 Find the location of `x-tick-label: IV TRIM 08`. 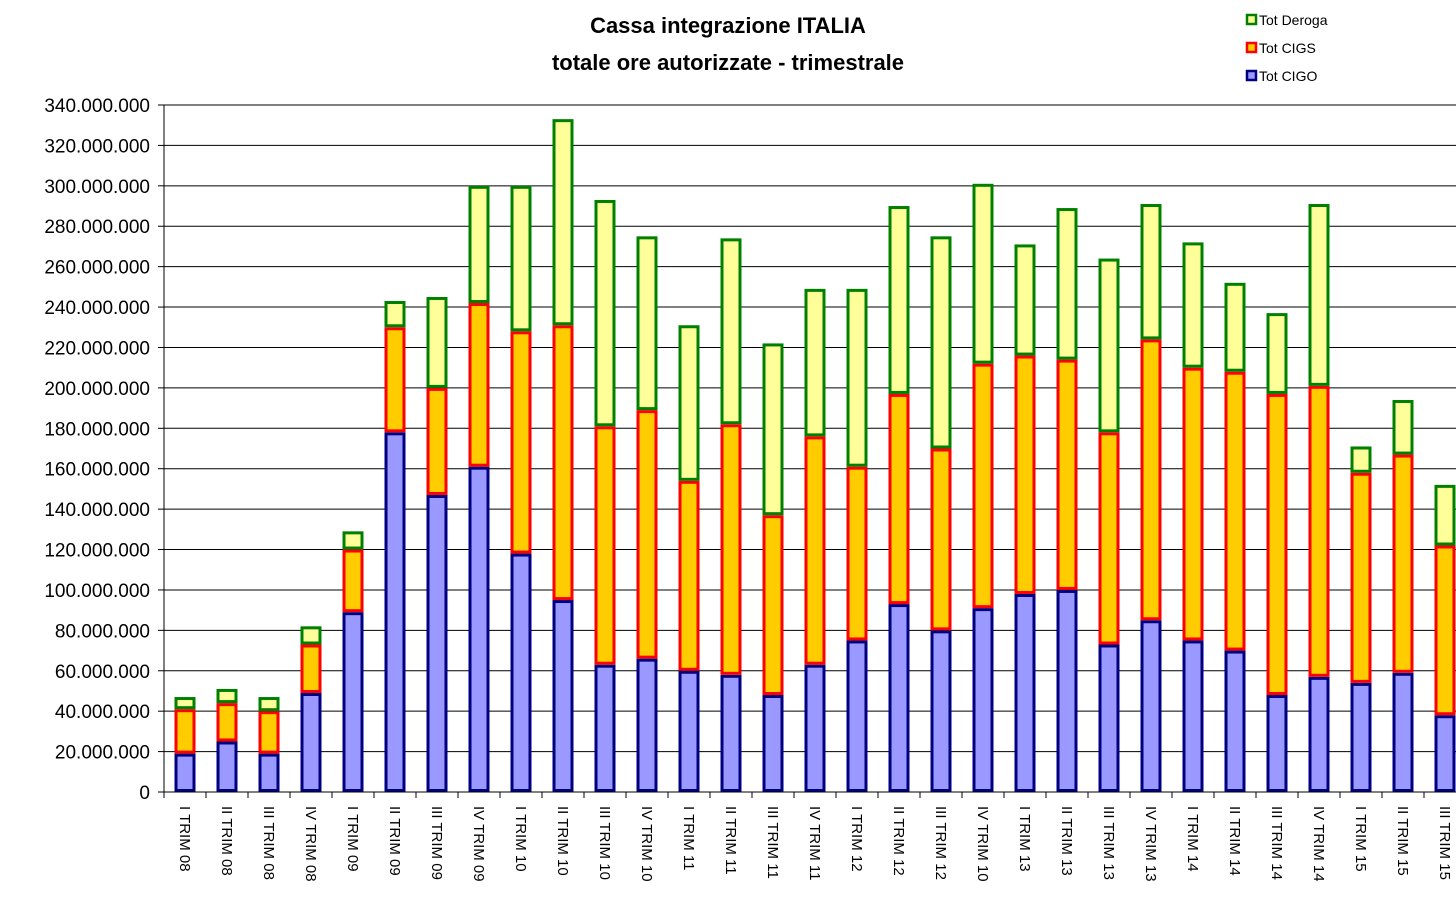

x-tick-label: IV TRIM 08 is located at coordinates (310, 844).